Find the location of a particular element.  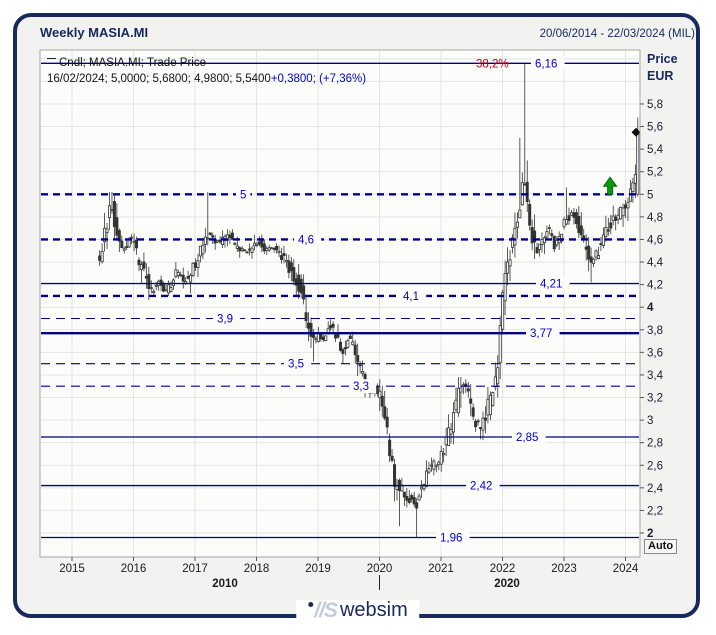

websim-logo: //S websim is located at coordinates (358, 610).